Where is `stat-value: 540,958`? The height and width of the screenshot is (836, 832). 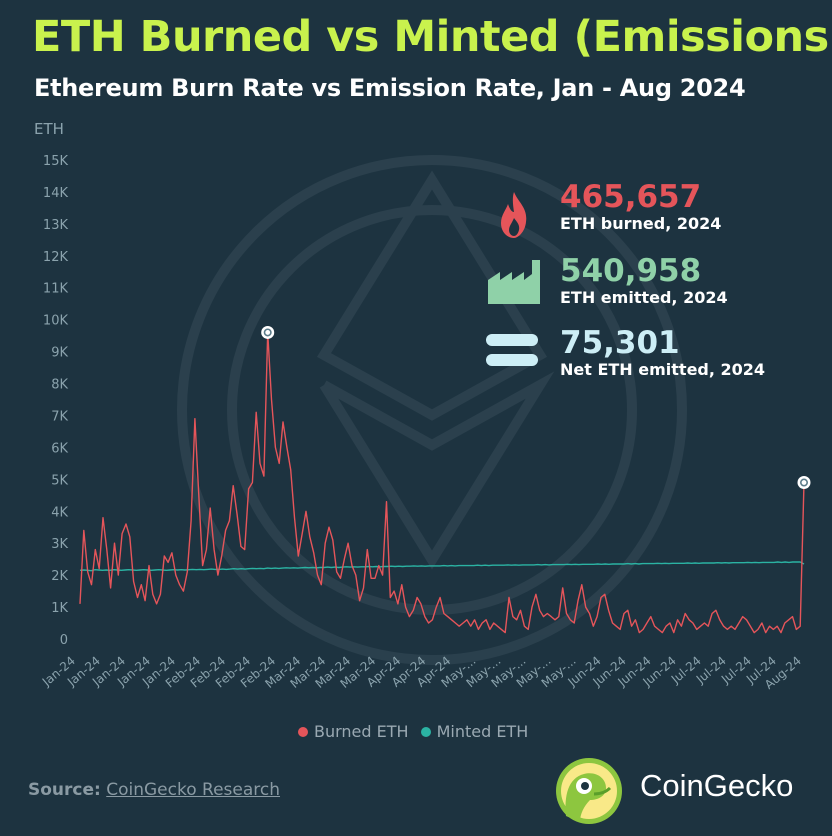 stat-value: 540,958 is located at coordinates (631, 271).